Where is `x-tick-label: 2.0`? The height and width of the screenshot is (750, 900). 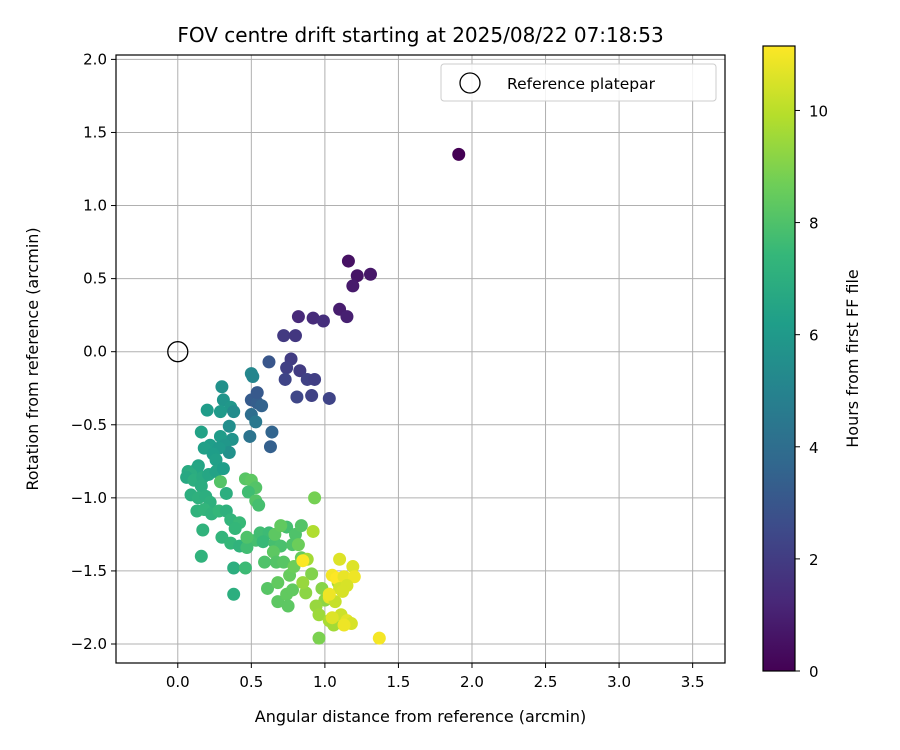 x-tick-label: 2.0 is located at coordinates (472, 682).